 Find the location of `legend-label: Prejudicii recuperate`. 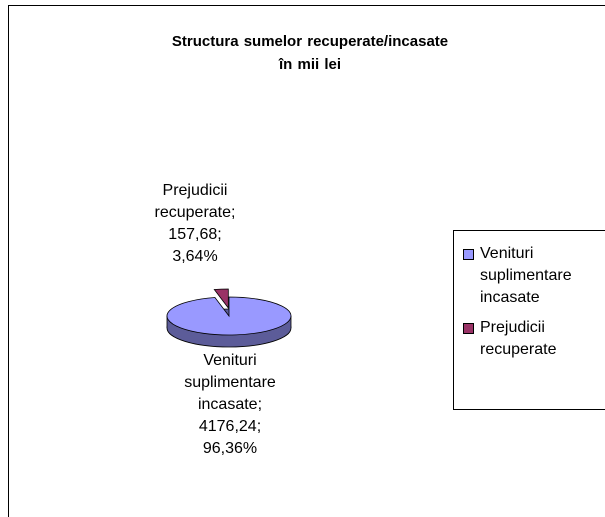

legend-label: Prejudicii recuperate is located at coordinates (518, 338).